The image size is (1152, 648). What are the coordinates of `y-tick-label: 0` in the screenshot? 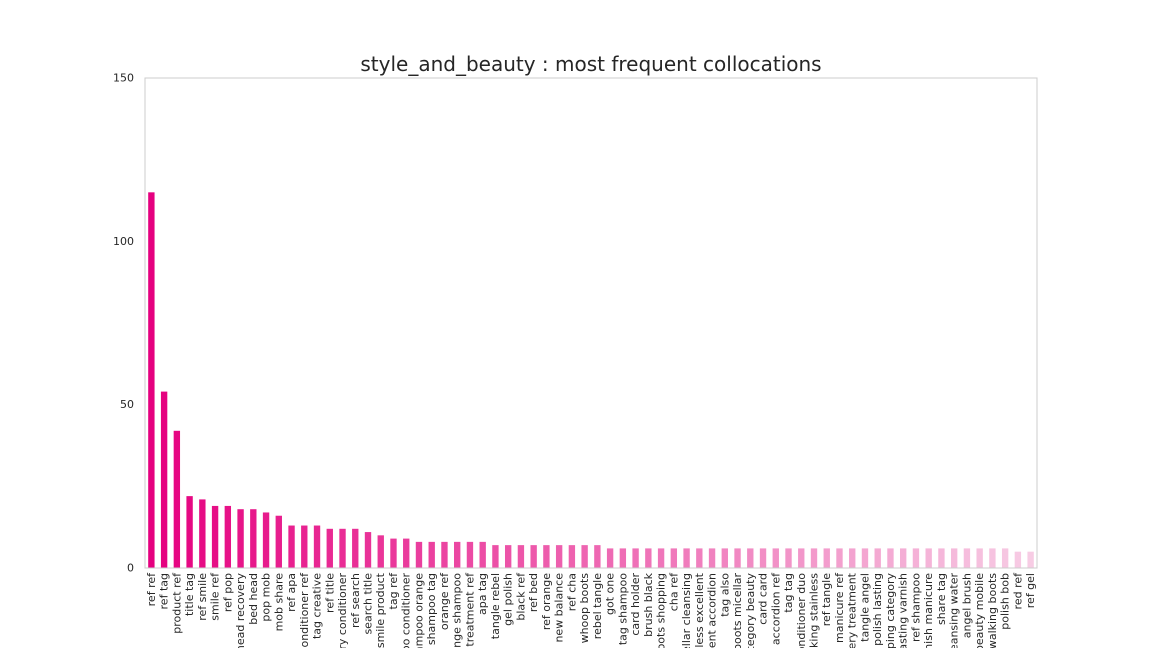 It's located at (130, 568).